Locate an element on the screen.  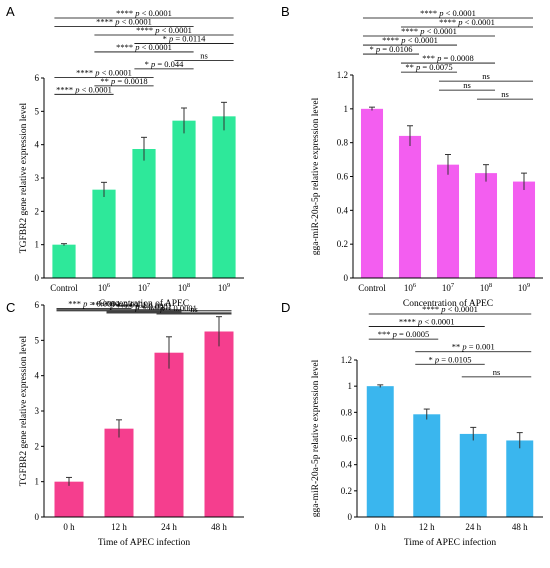
significance-label: *** p = 0.0004 is located at coordinates (94, 304).